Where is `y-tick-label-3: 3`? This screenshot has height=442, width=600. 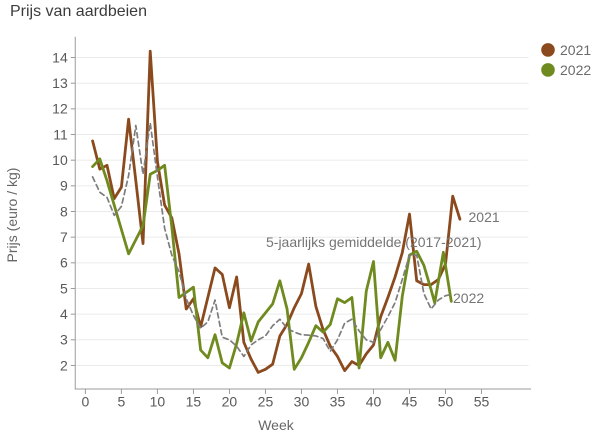 y-tick-label-3: 3 is located at coordinates (64, 340).